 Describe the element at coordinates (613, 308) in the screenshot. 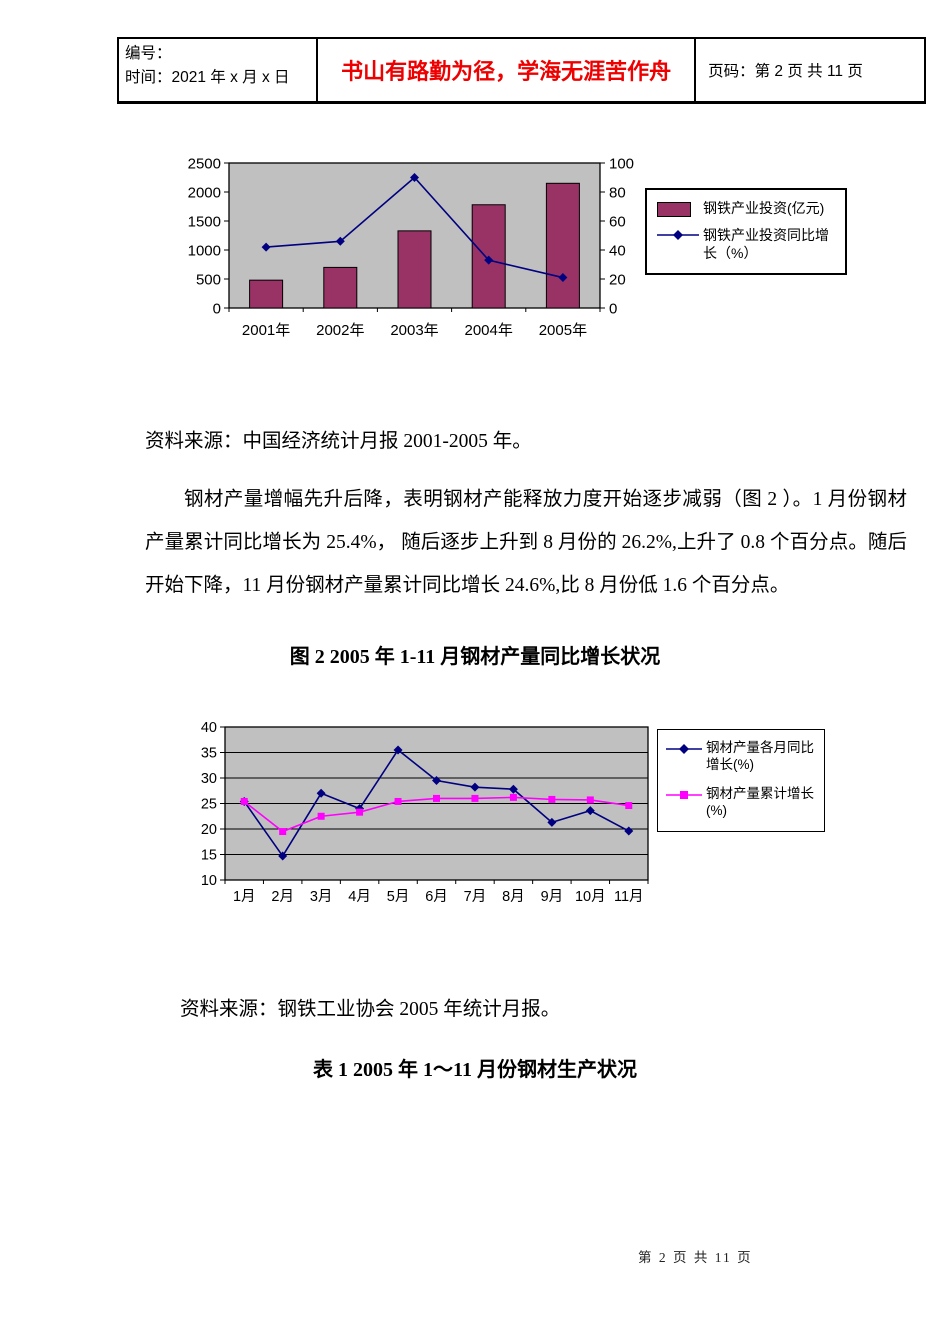

I see `y2-axis-label: 0` at that location.